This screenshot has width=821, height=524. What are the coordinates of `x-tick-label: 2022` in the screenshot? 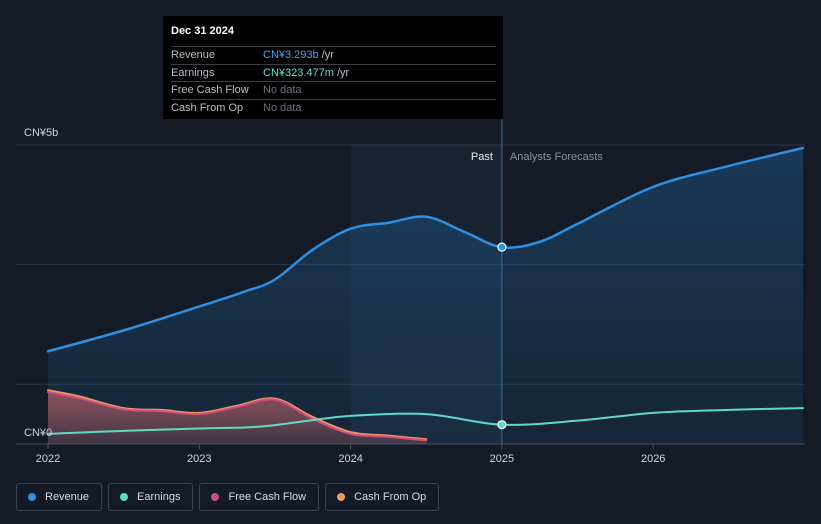 It's located at (48, 459).